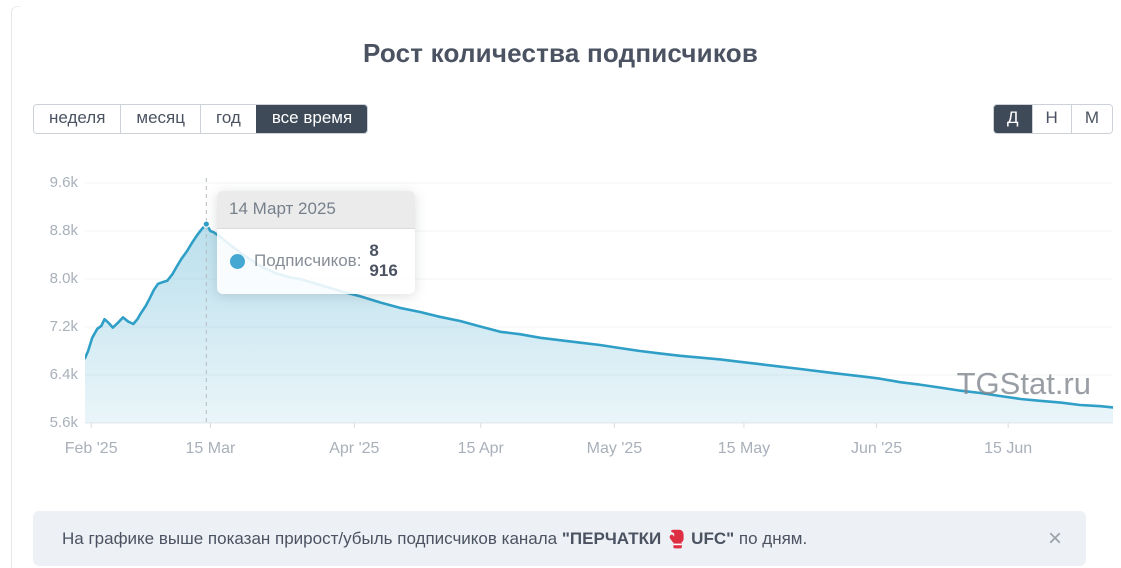 This screenshot has height=568, width=1121. Describe the element at coordinates (1091, 119) in the screenshot. I see `tab-monthly: М` at that location.